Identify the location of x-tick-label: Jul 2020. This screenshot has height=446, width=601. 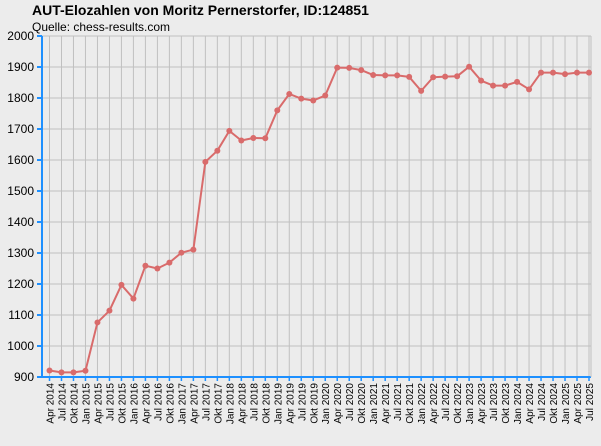
(350, 402).